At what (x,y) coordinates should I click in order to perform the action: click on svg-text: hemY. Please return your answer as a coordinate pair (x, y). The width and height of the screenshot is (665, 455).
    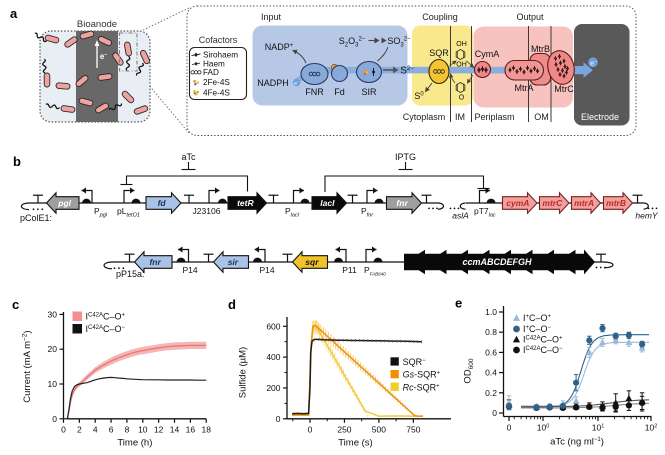
    Looking at the image, I should click on (647, 216).